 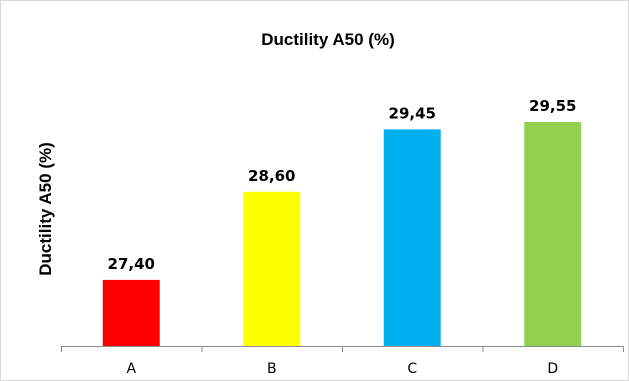 I want to click on chart-title: Ductility A50 (%), so click(x=328, y=39).